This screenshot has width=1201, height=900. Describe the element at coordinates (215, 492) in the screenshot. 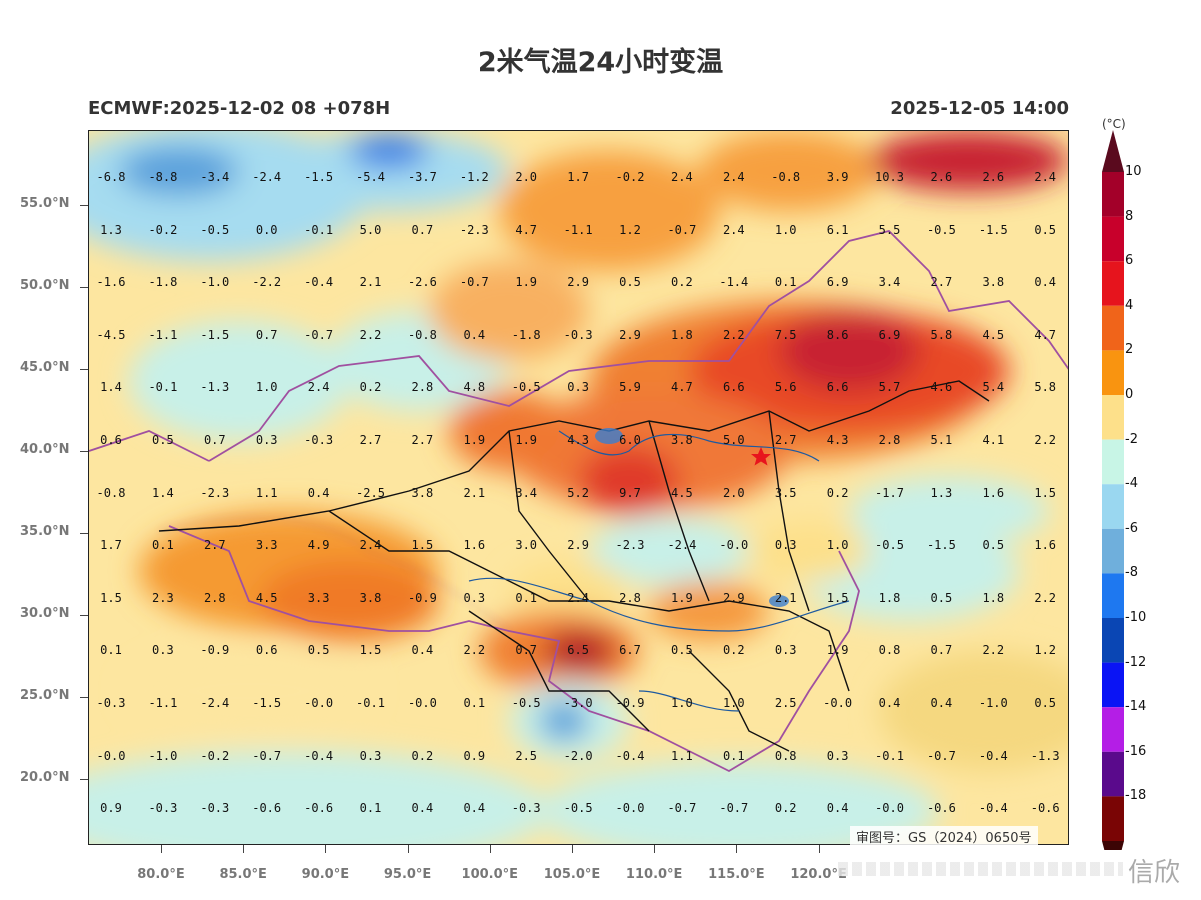

I see `grid-value: -2.3` at that location.